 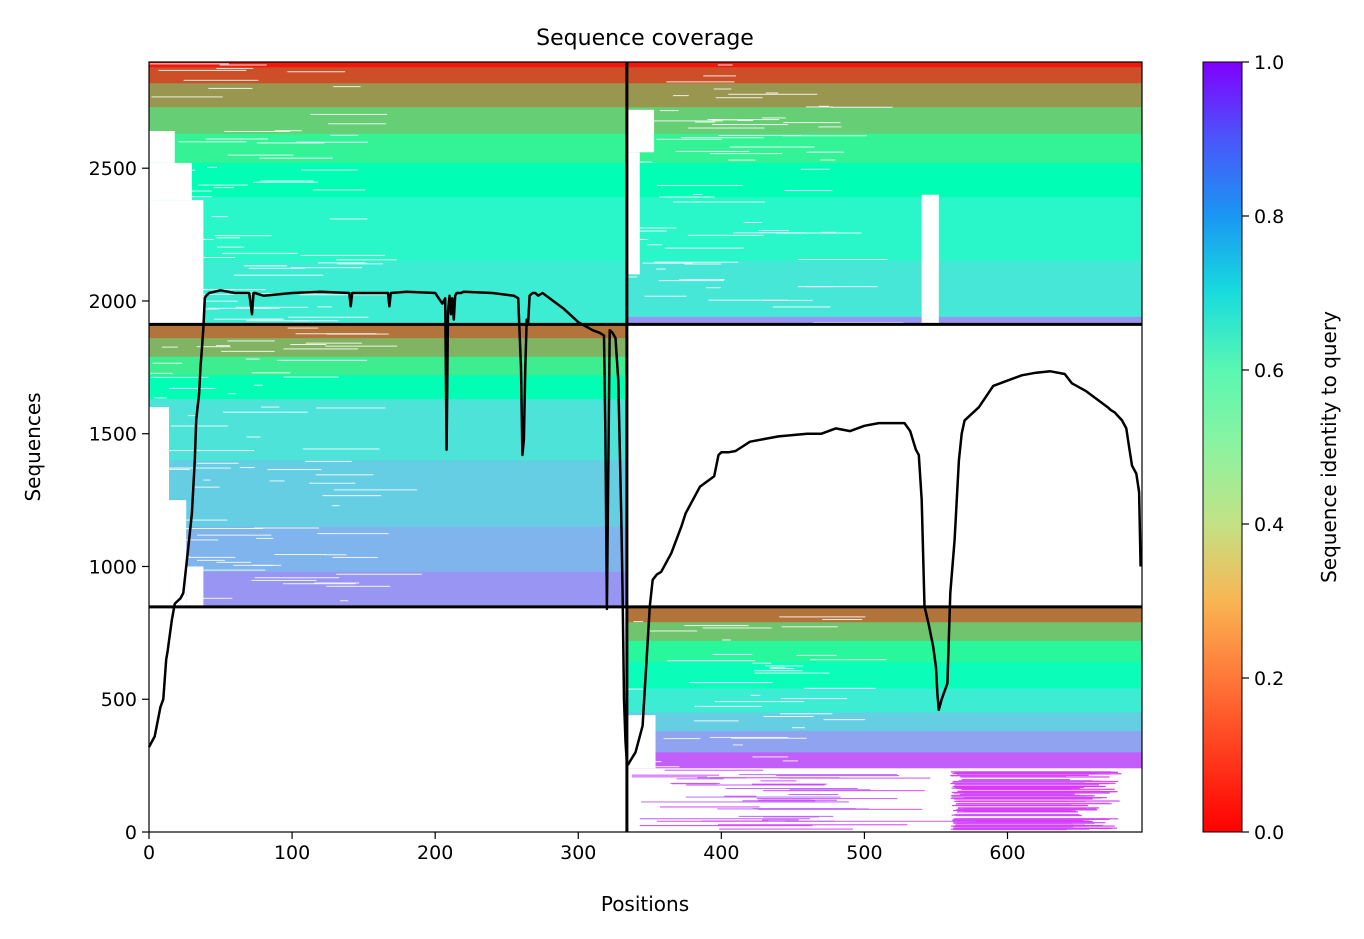 I want to click on colorbar, so click(x=1222, y=447).